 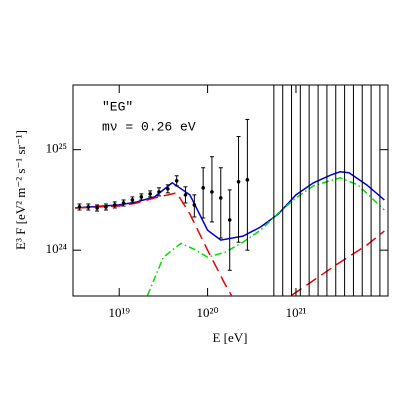 I want to click on y-tick-label: 10²⁴, so click(x=57, y=248).